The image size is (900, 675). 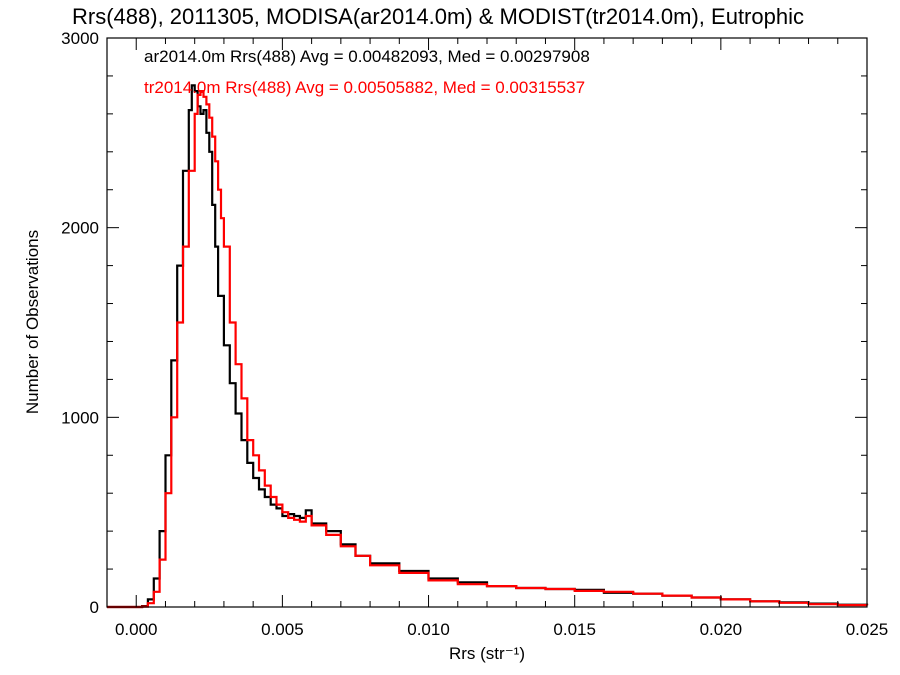 What do you see at coordinates (80, 417) in the screenshot?
I see `y-tick-label: 1000` at bounding box center [80, 417].